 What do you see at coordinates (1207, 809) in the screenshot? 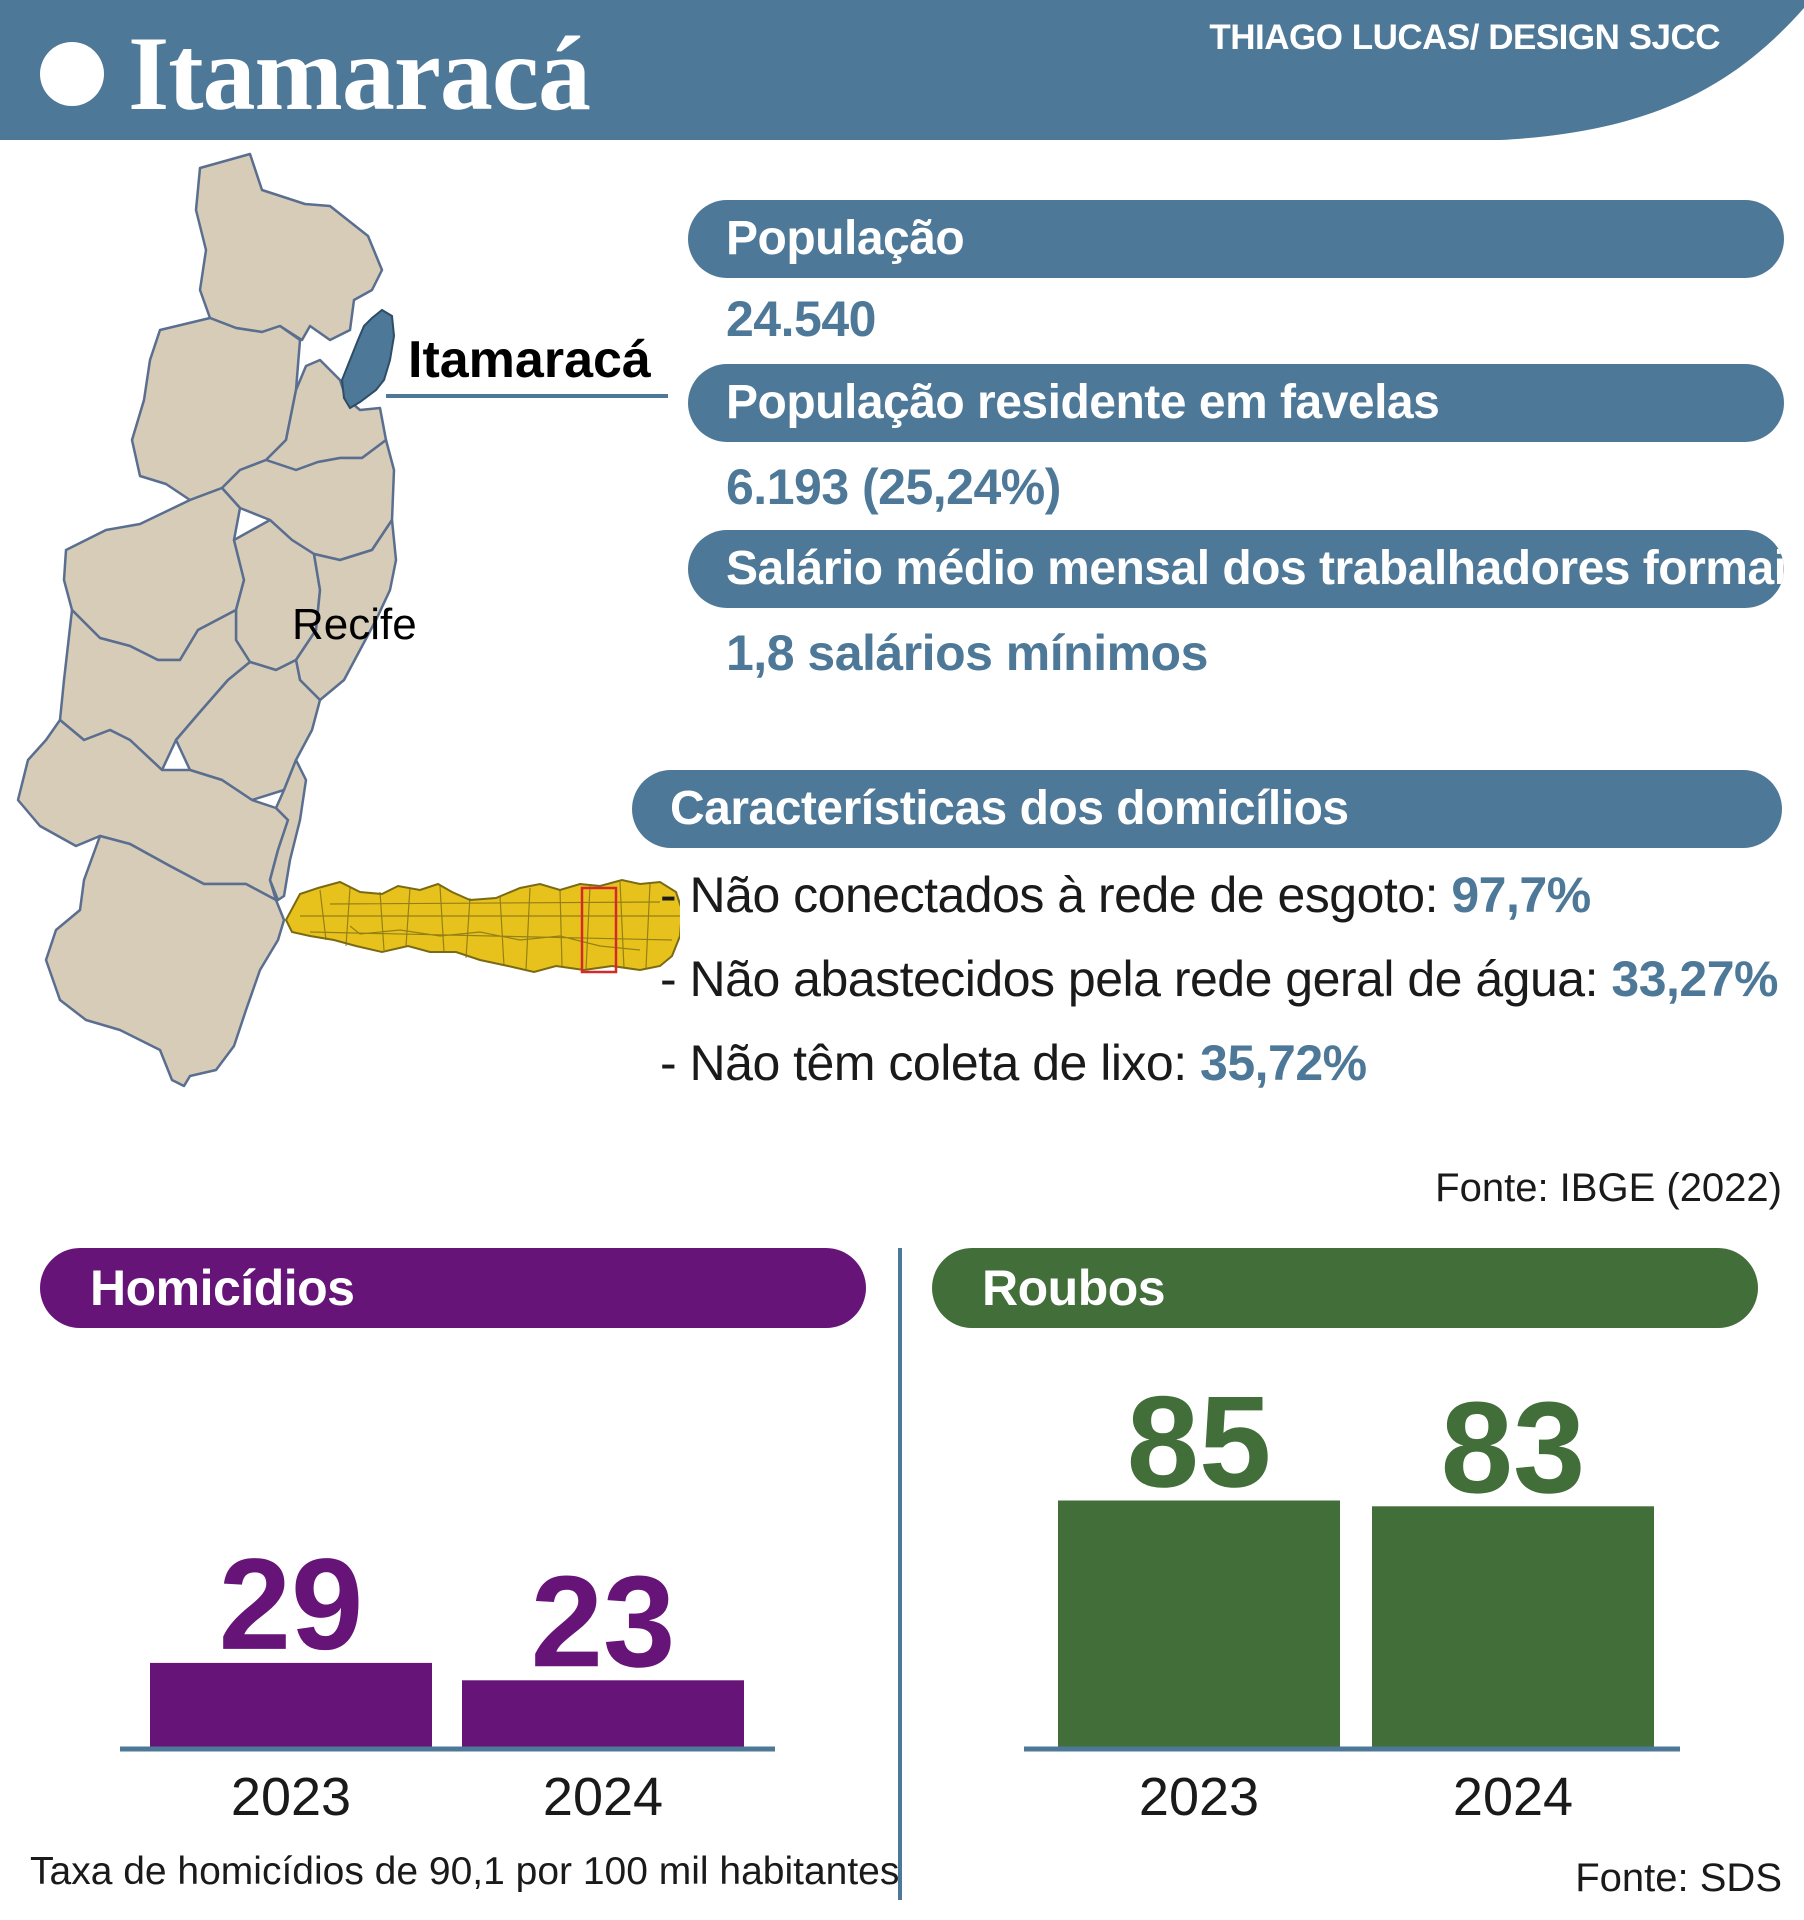
I see `households-title: Características dos domicílios` at bounding box center [1207, 809].